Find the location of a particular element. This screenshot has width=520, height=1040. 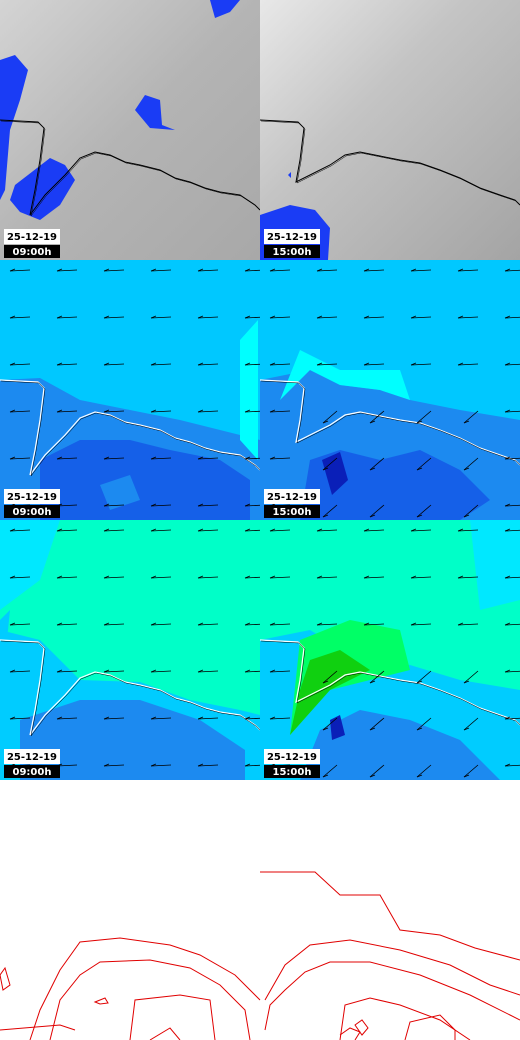

map-panel: 25-12-19 09:00h is located at coordinates (133, 650).